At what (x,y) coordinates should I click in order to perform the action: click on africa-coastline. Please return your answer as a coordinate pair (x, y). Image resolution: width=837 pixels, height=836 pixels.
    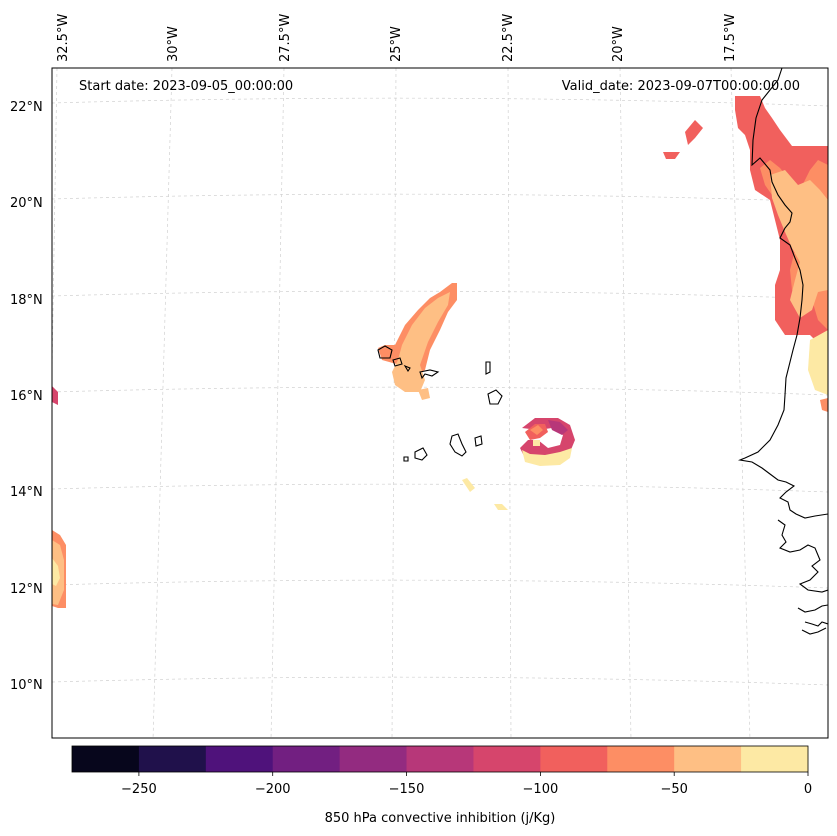
    Looking at the image, I should click on (782, 293).